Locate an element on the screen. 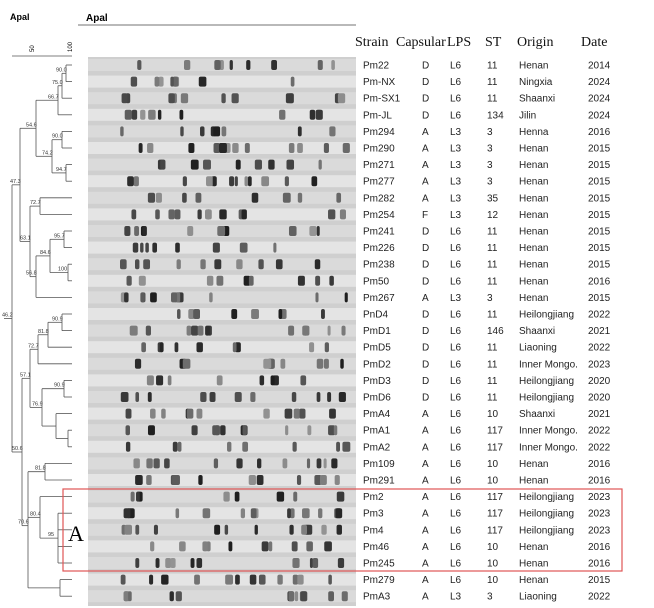  cell: Inner Mongo. is located at coordinates (548, 447).